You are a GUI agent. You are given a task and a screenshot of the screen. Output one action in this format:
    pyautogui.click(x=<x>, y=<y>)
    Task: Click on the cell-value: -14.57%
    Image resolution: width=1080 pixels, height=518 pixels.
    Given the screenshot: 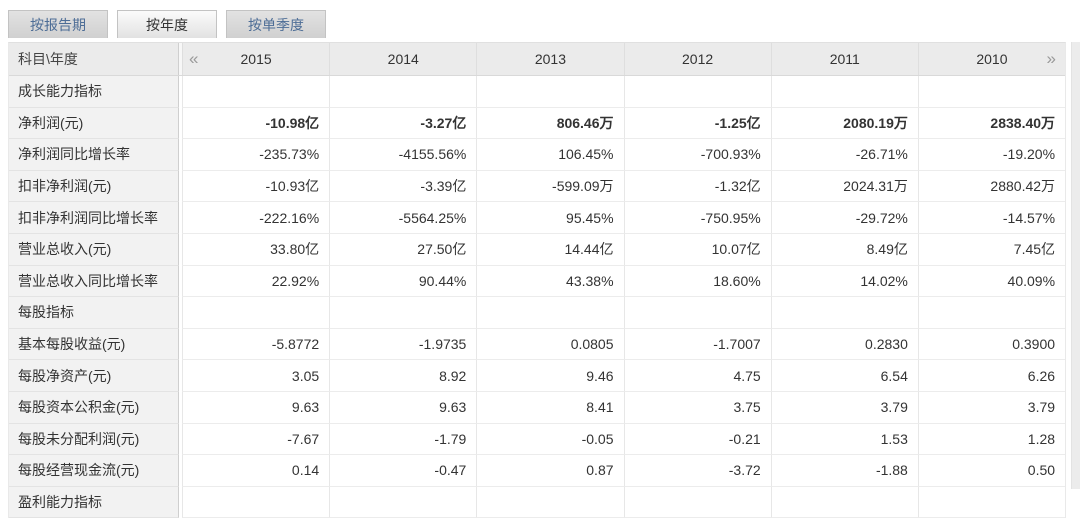 What is the action you would take?
    pyautogui.click(x=991, y=218)
    